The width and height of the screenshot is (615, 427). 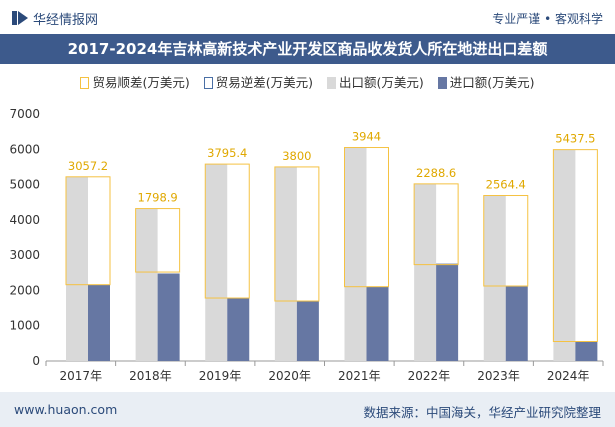 What do you see at coordinates (150, 376) in the screenshot?
I see `x-tick-label: 2018年` at bounding box center [150, 376].